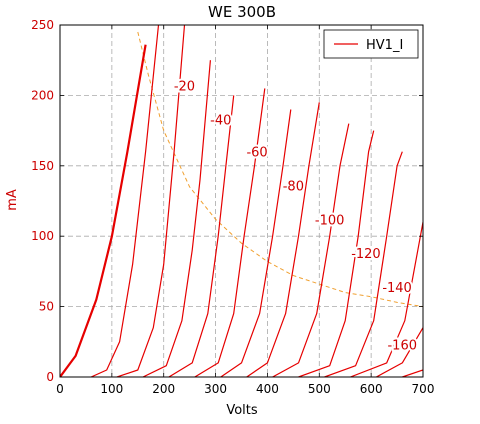 The width and height of the screenshot is (480, 424). What do you see at coordinates (256, 153) in the screenshot?
I see `curve-label: -60` at bounding box center [256, 153].